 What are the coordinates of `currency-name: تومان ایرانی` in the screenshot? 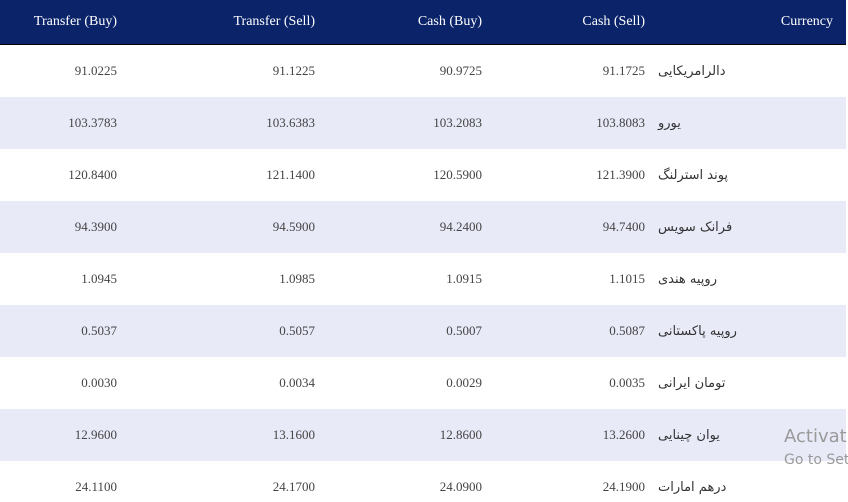 It's located at (692, 383).